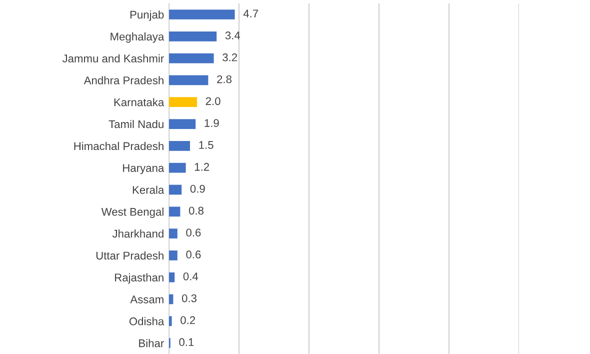 This screenshot has height=354, width=590. What do you see at coordinates (143, 169) in the screenshot?
I see `y-tick-label: Haryana` at bounding box center [143, 169].